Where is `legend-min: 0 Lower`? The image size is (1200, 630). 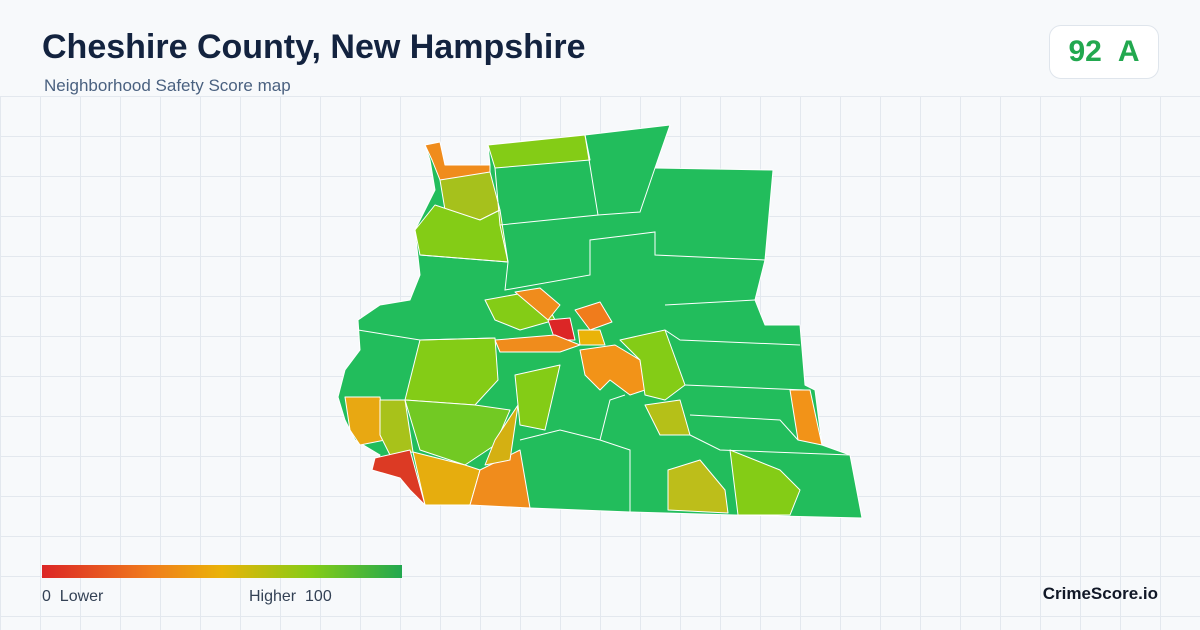 legend-min: 0 Lower is located at coordinates (72, 597).